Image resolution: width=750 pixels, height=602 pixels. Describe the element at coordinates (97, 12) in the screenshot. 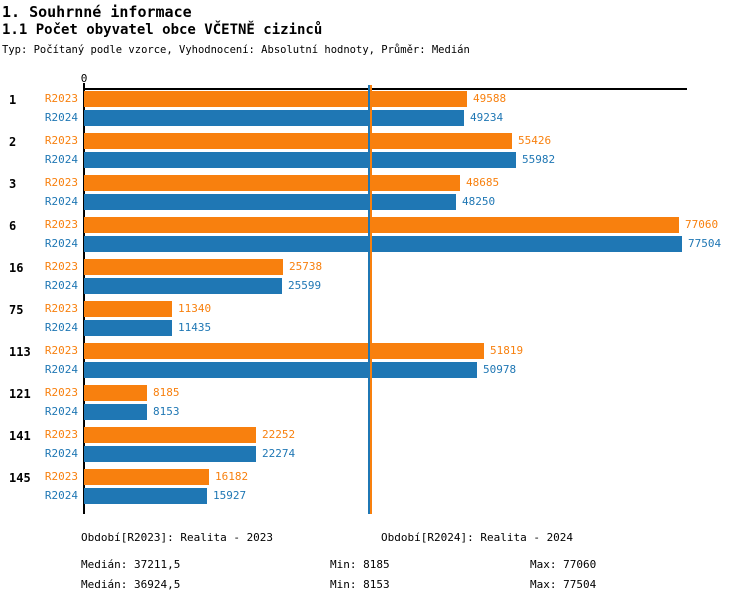

I see `report-title: 1. Souhrnné informace` at that location.